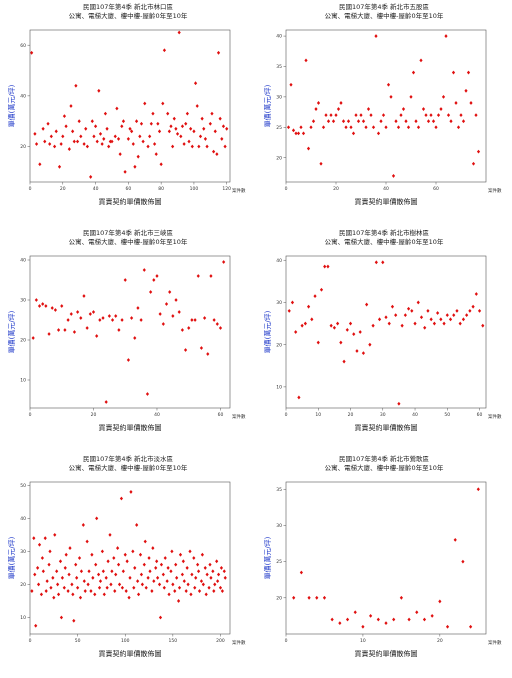 This screenshot has width=512, height=678. Describe the element at coordinates (279, 97) in the screenshot. I see `y-tick-label: 30` at that location.